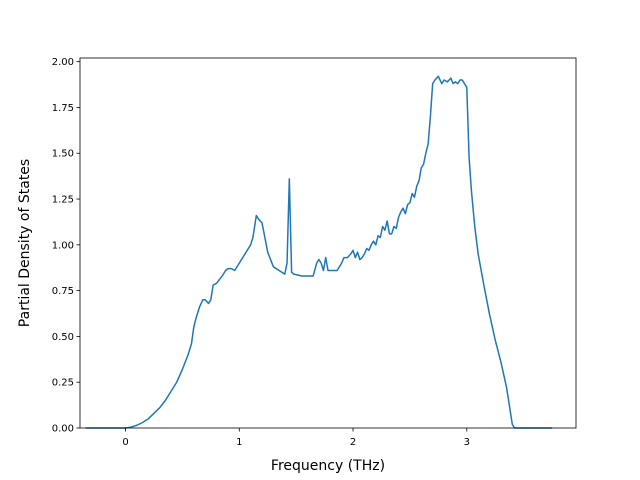 This screenshot has height=480, width=640. I want to click on x-tick-label: 2, so click(353, 442).